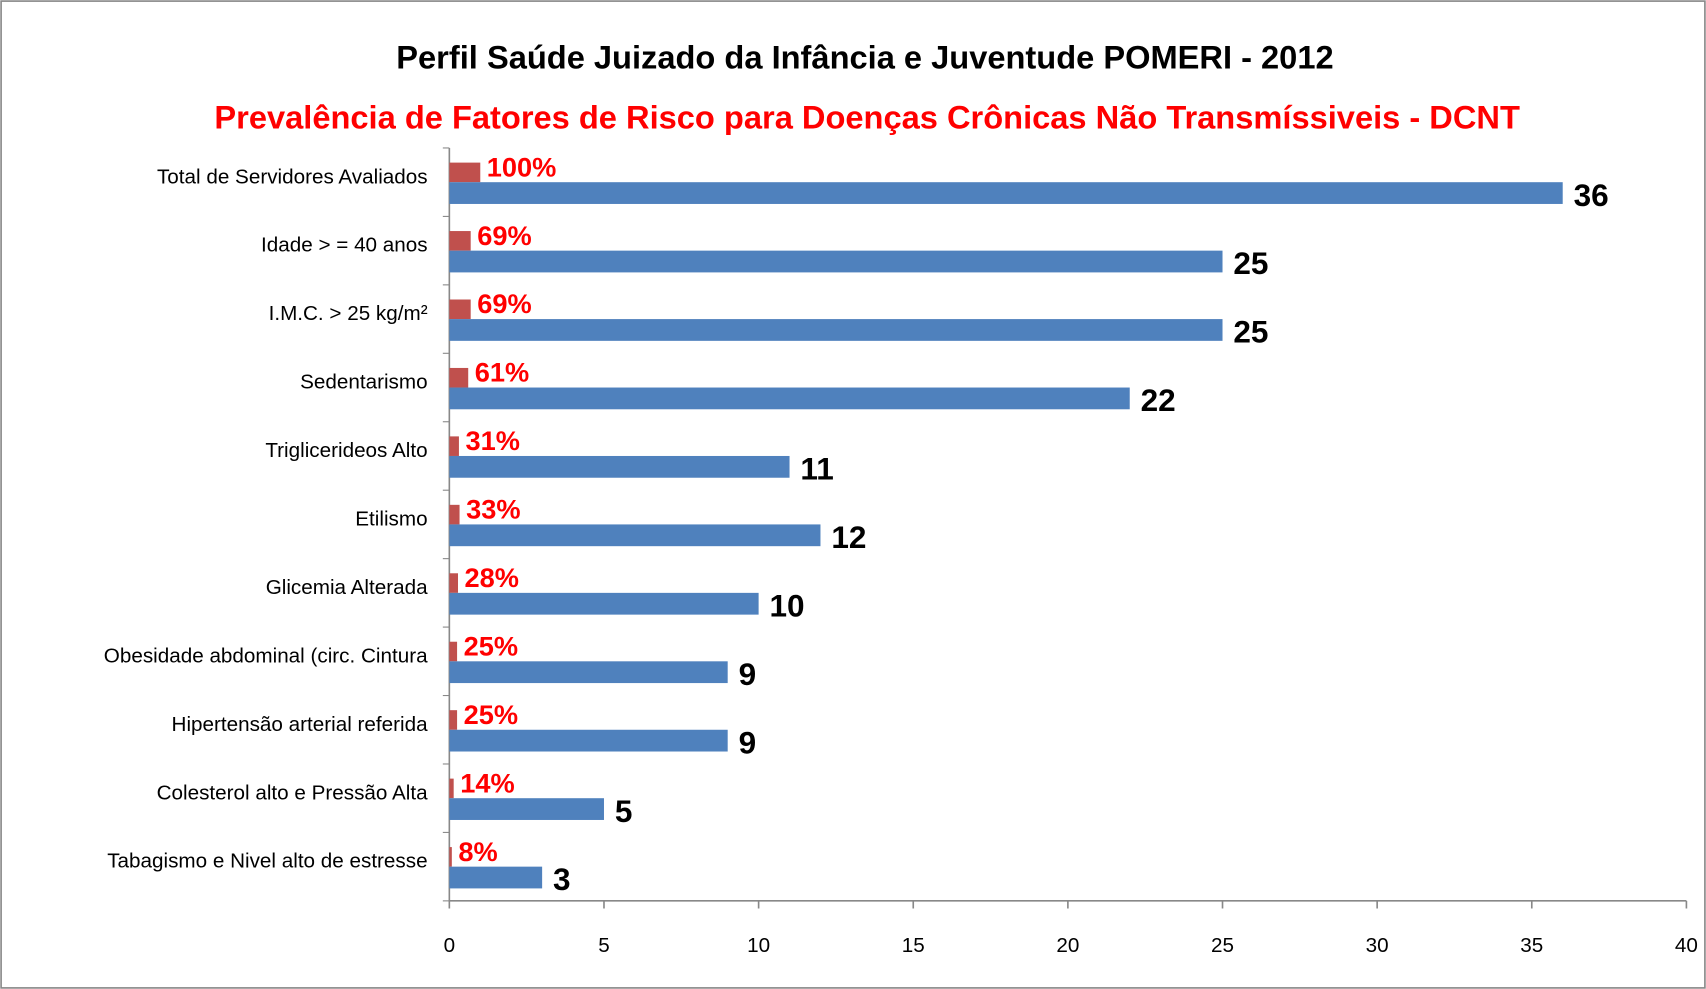  Describe the element at coordinates (758, 945) in the screenshot. I see `x-tick-label: 10` at that location.